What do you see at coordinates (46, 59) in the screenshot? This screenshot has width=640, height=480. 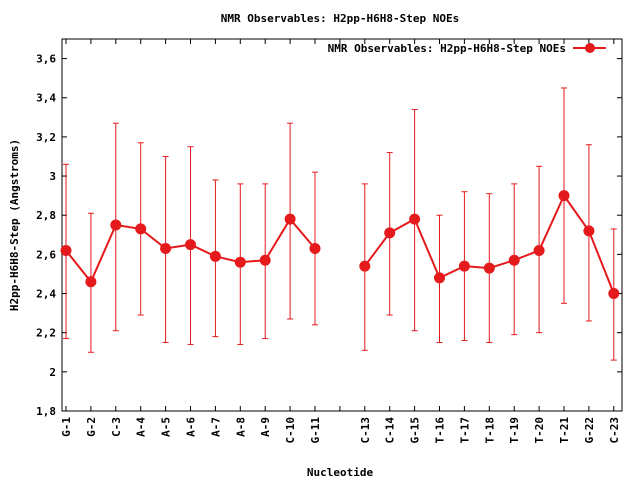 I see `y-tick-label: 3,6` at bounding box center [46, 59].